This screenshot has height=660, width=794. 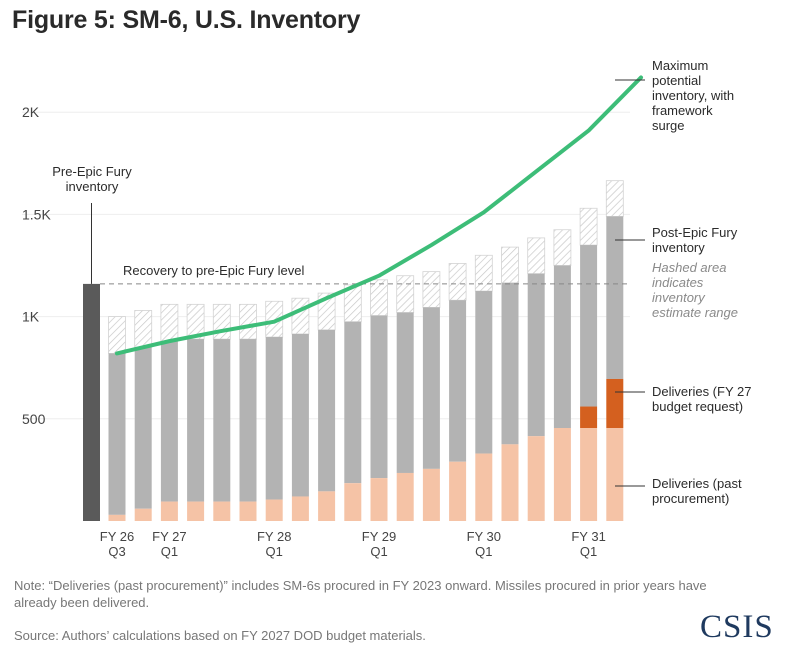 What do you see at coordinates (274, 536) in the screenshot?
I see `x-tick-label: FY 28` at bounding box center [274, 536].